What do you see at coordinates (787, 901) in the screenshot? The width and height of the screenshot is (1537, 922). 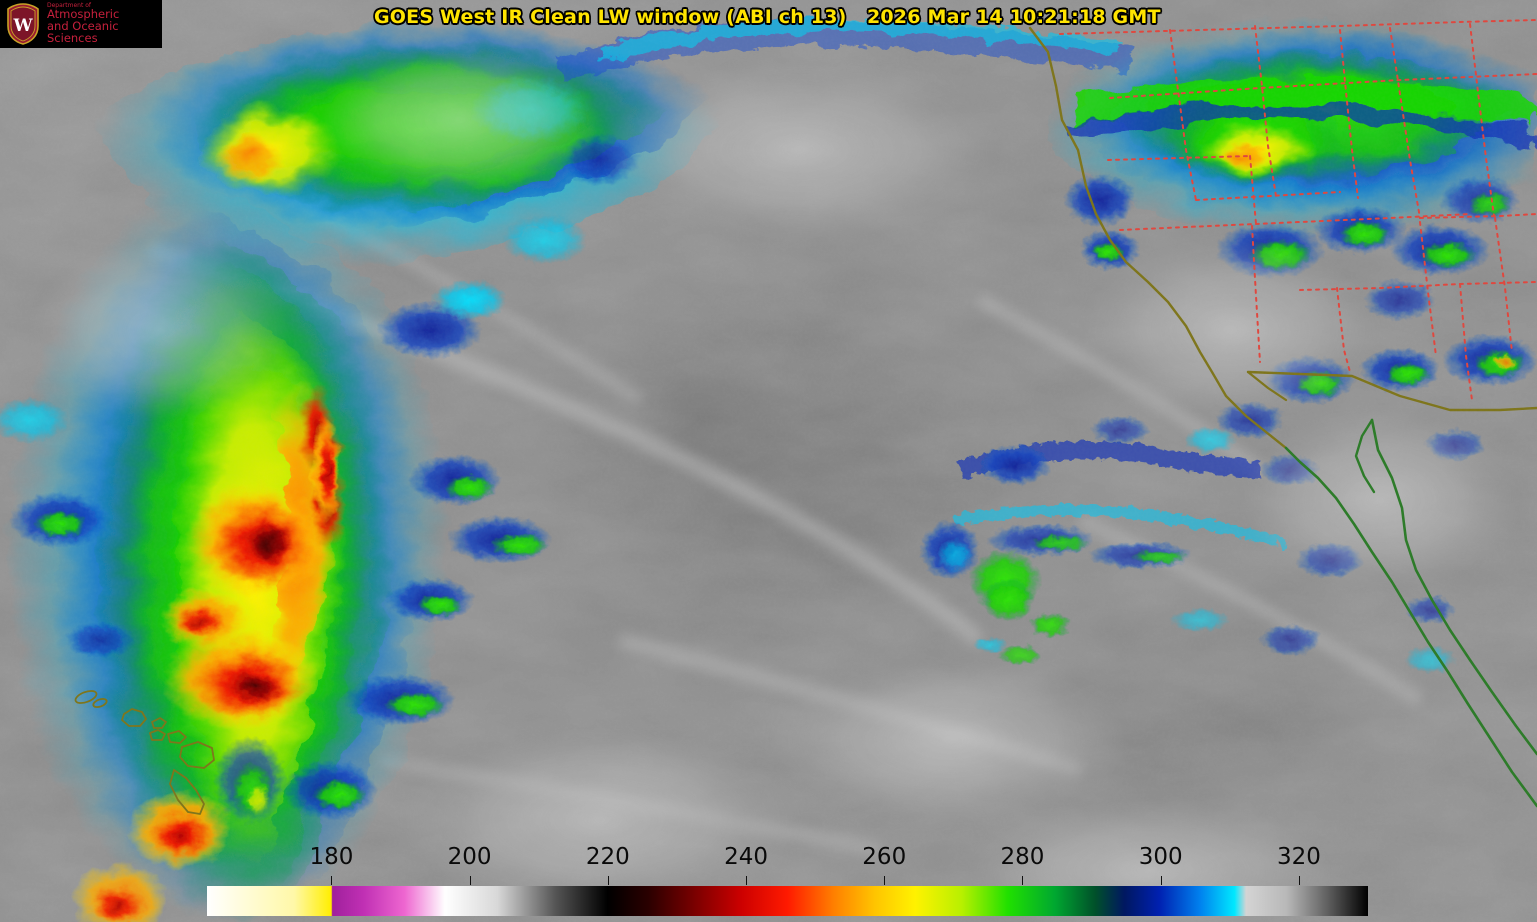 I see `colorbar-gradient` at bounding box center [787, 901].